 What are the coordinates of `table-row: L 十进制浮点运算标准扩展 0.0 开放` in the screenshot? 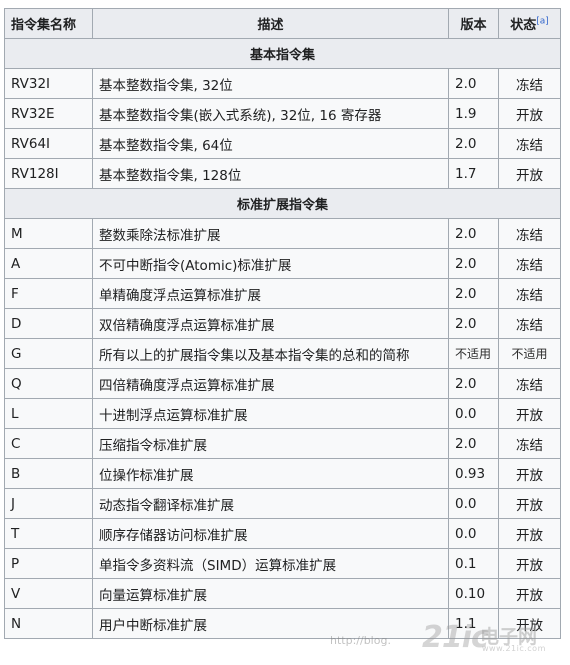 It's located at (282, 413).